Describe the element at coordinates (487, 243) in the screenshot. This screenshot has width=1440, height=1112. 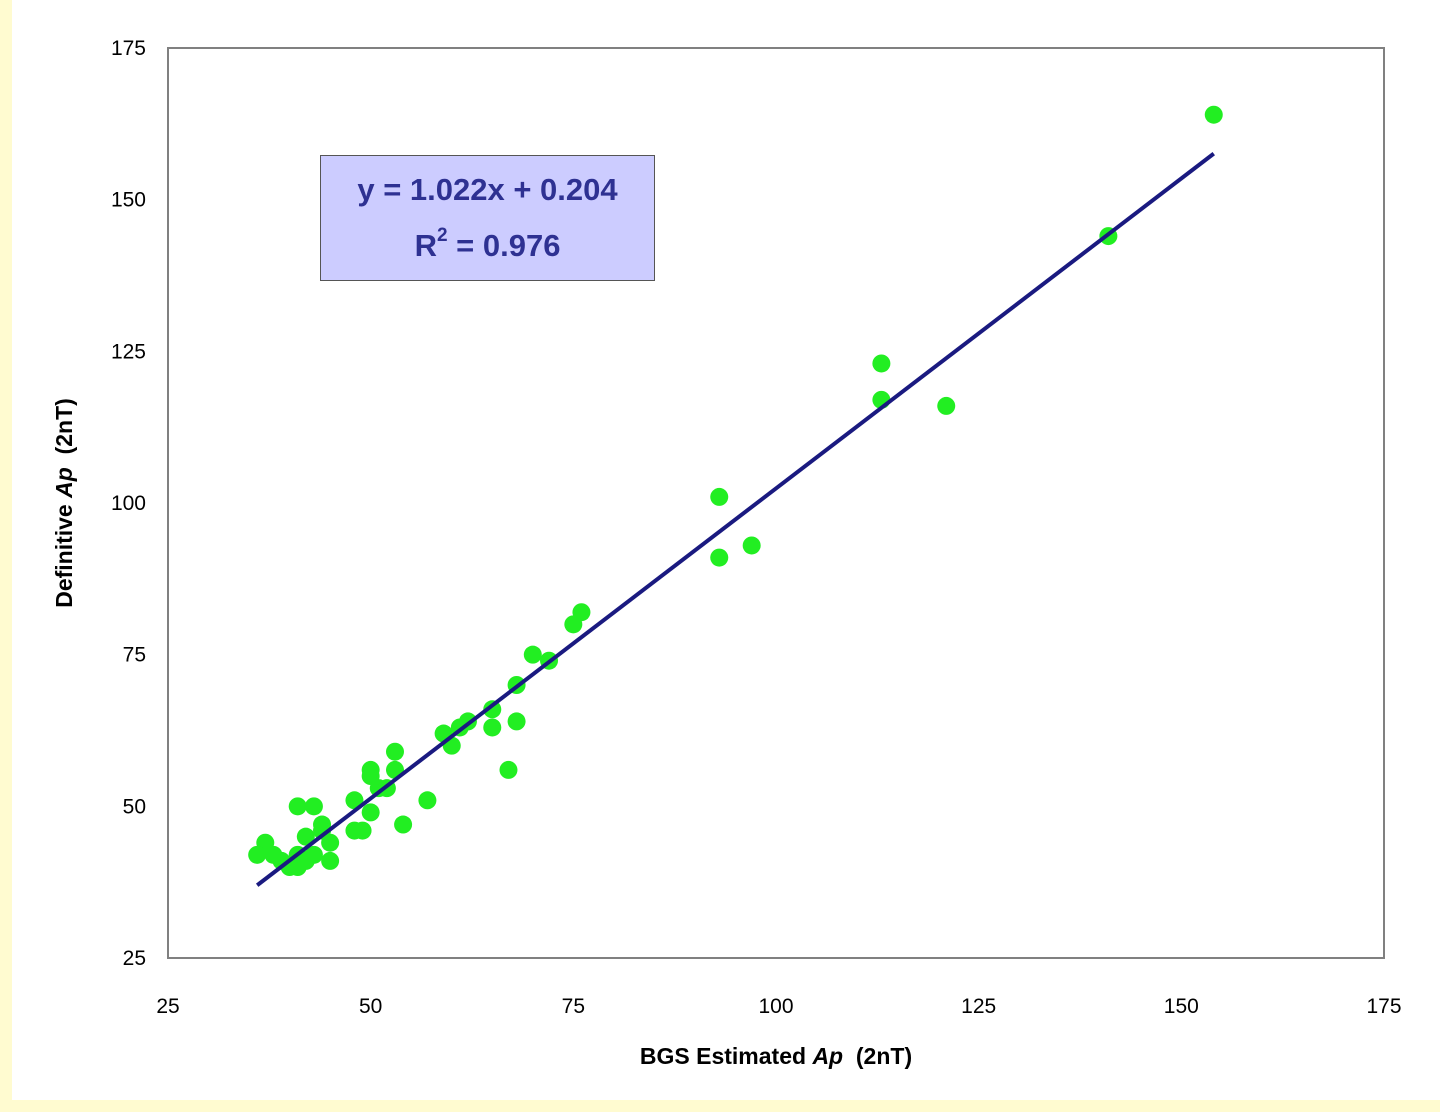
I see `r-squared-label: R2 = 0.976` at that location.